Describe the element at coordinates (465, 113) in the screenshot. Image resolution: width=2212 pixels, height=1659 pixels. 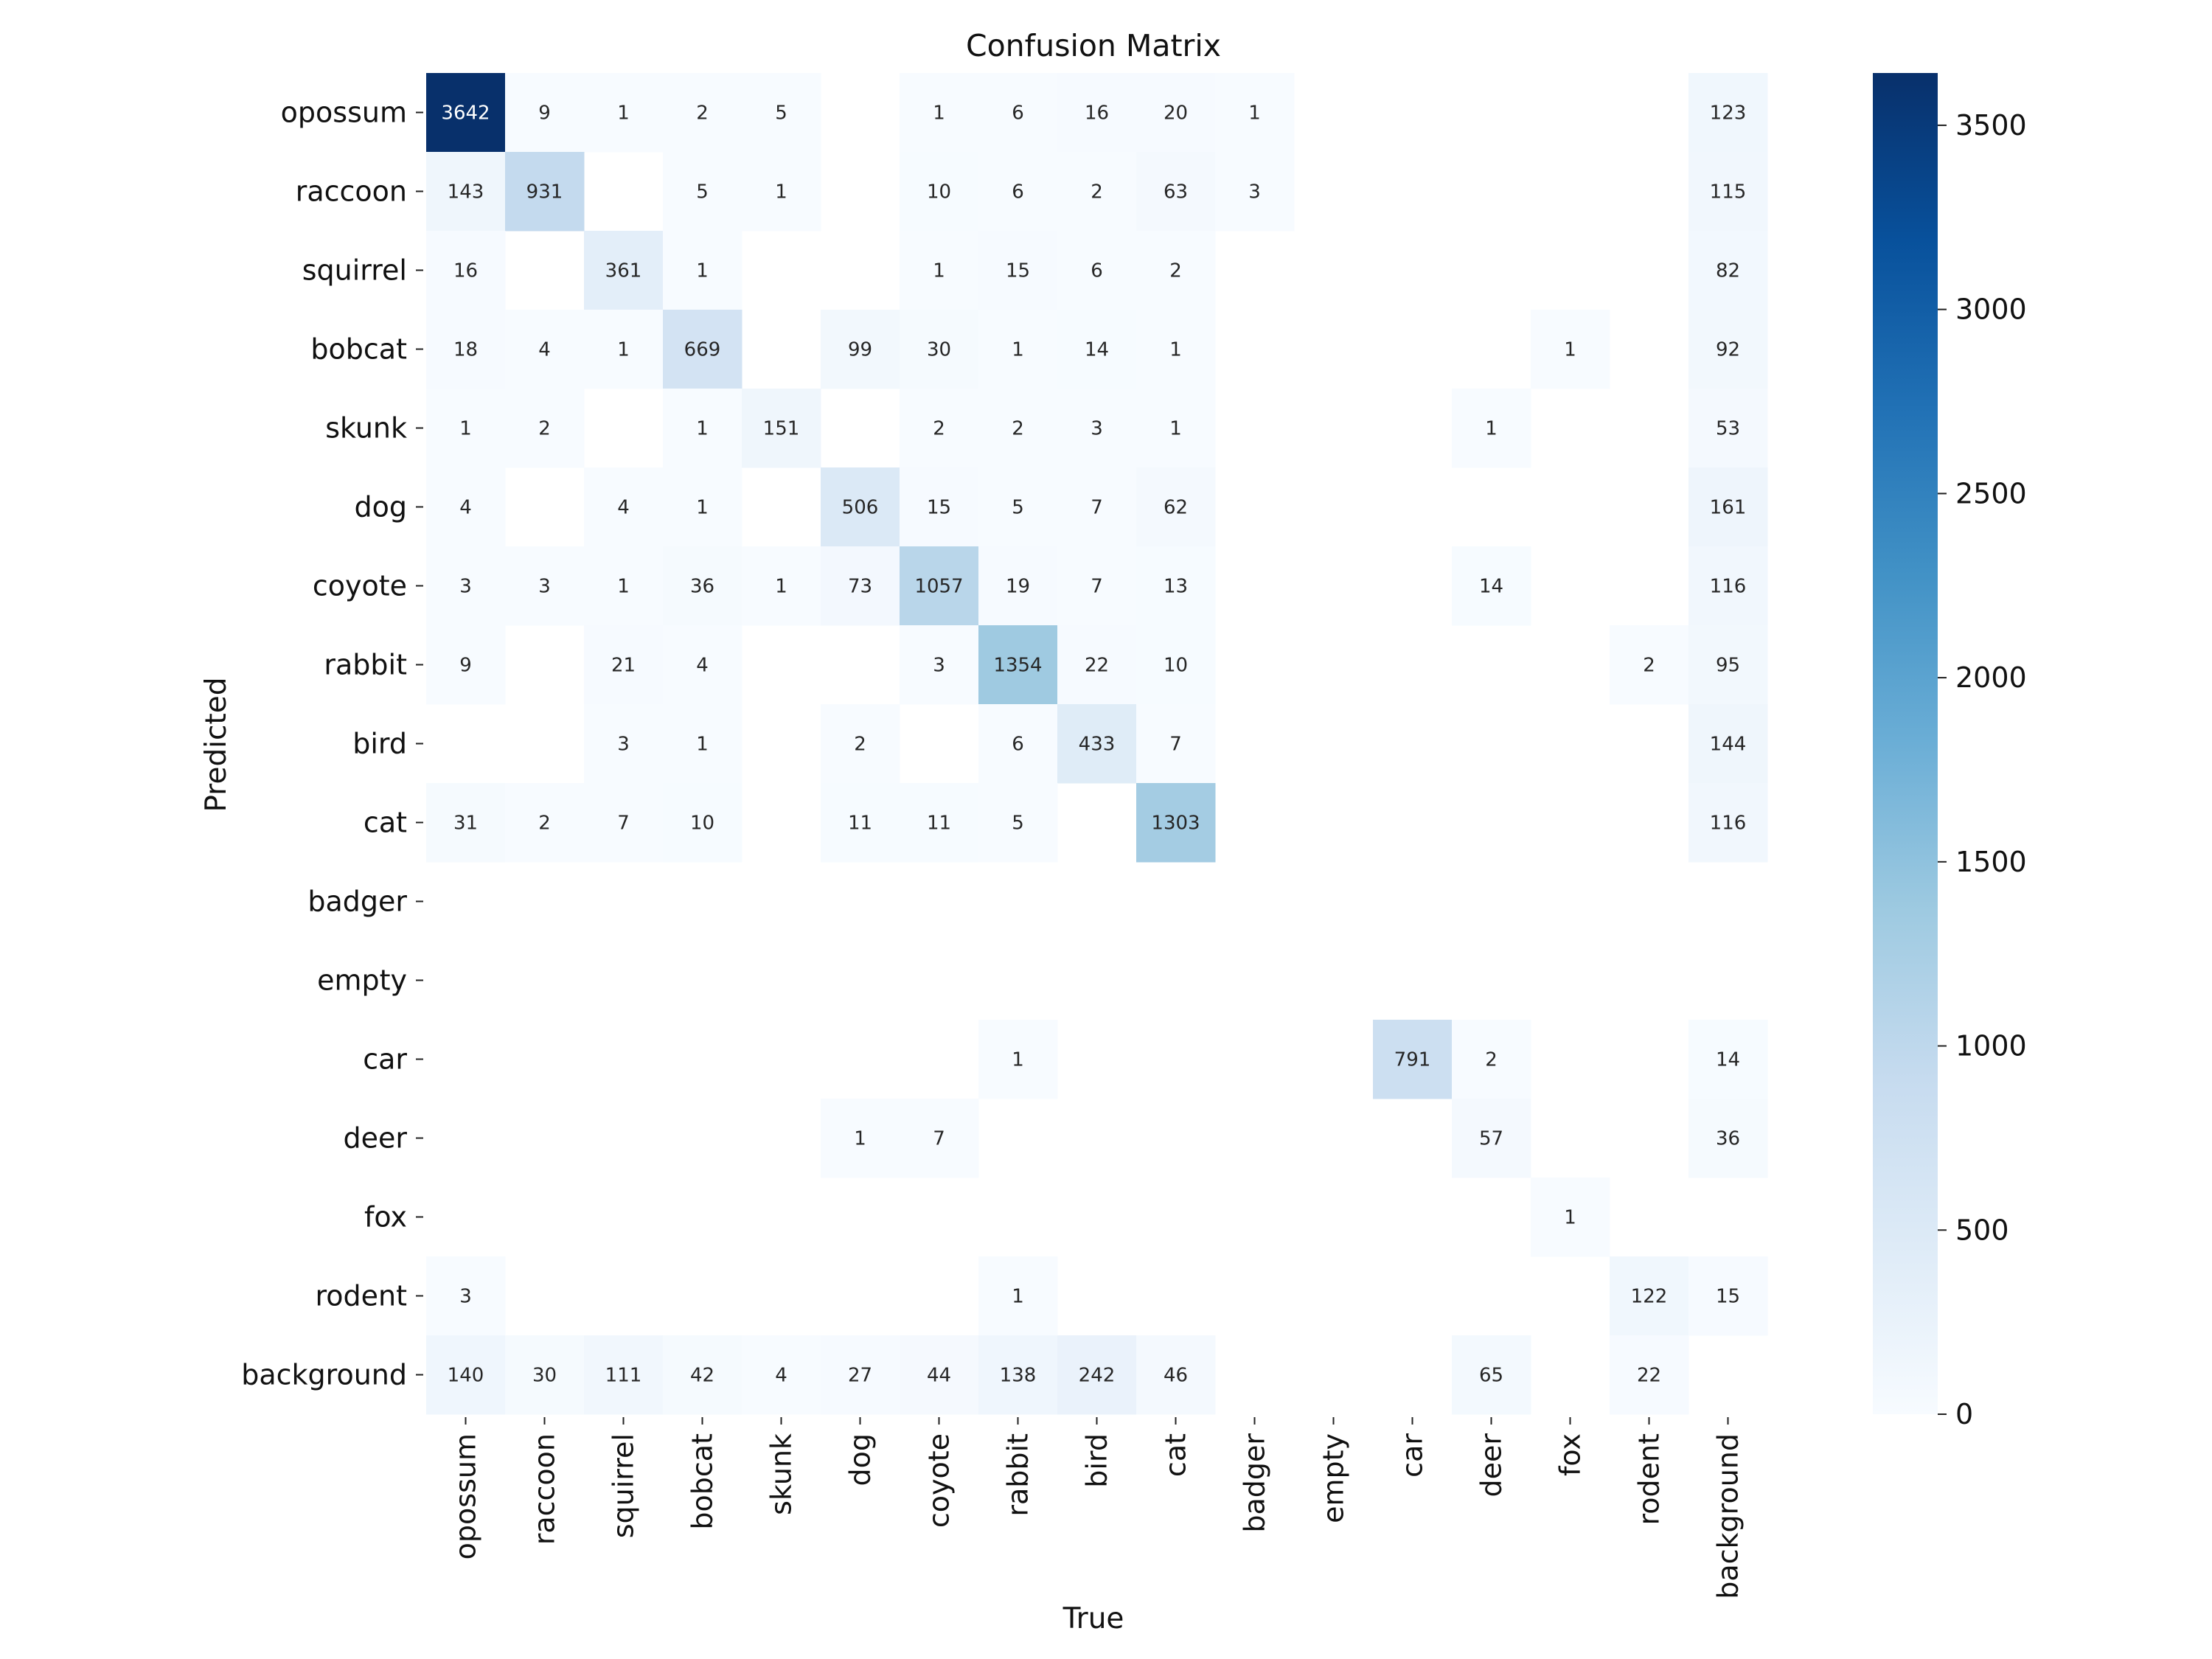
I see `cell-value-label: 3642` at that location.